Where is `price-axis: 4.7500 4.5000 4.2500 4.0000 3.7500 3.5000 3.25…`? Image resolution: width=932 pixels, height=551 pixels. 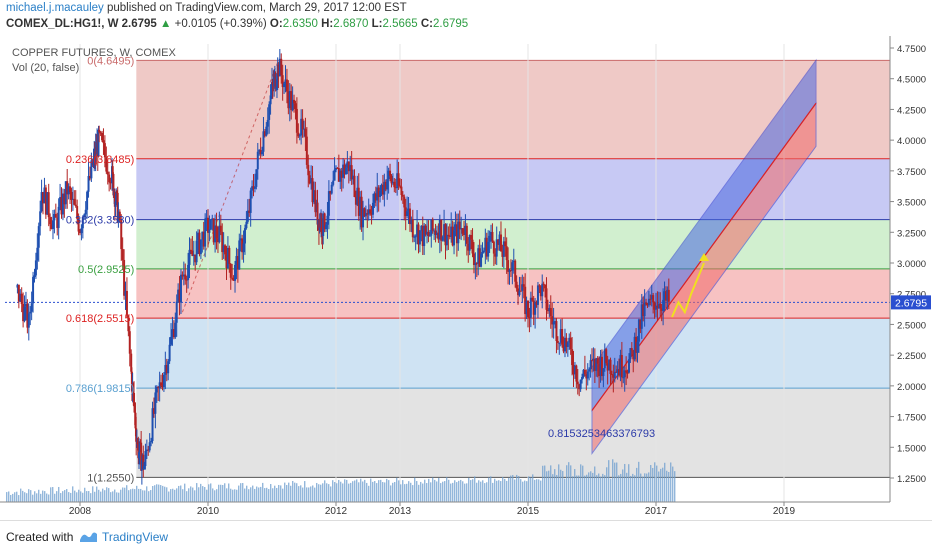 price-axis: 4.7500 4.5000 4.2500 4.0000 3.7500 3.5000 3.25… is located at coordinates (907, 269).